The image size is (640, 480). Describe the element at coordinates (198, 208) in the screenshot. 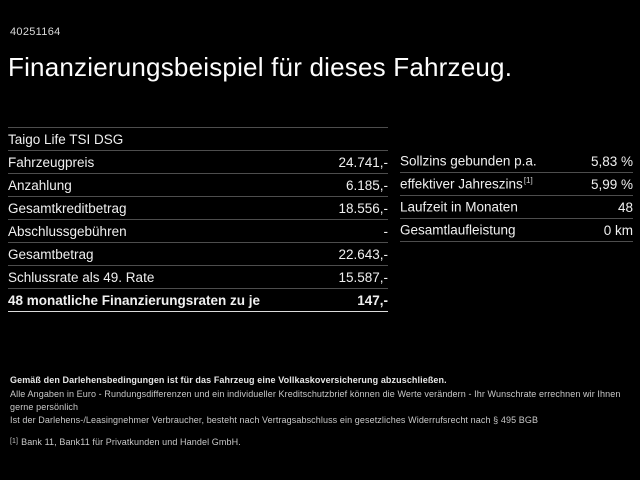

I see `table-row: Gesamtkreditbetrag 18.556,-` at that location.